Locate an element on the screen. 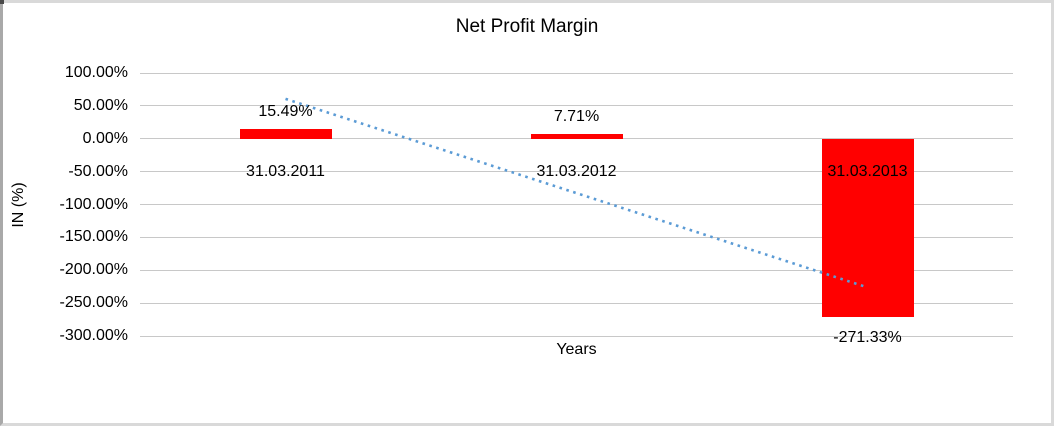 The image size is (1054, 426). category-label: 31.03.2013 is located at coordinates (867, 171).